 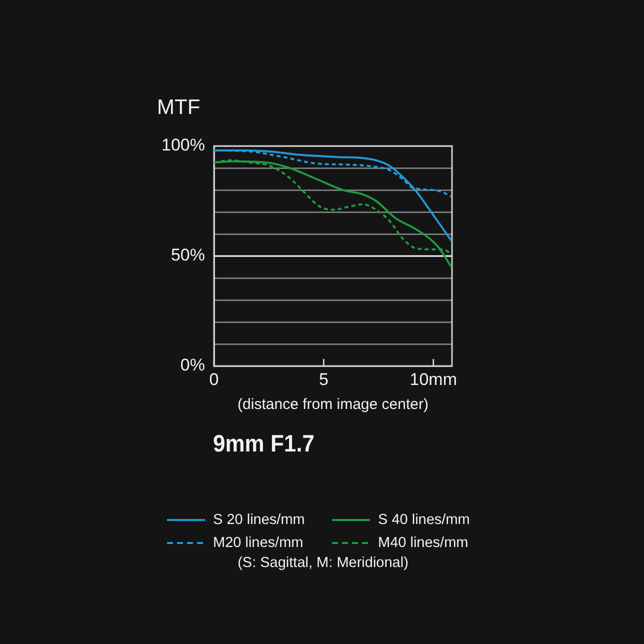 What do you see at coordinates (192, 365) in the screenshot?
I see `y-tick-label: 0%` at bounding box center [192, 365].